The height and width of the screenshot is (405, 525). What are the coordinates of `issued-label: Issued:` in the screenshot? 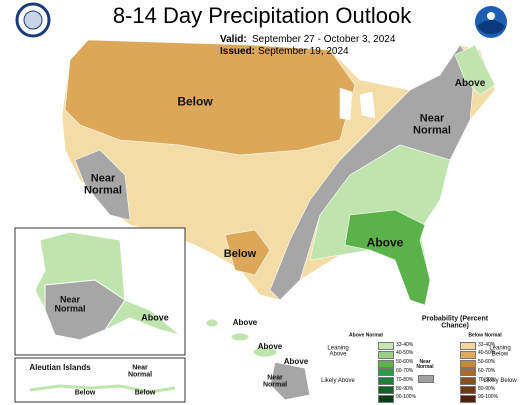 It's located at (238, 51).